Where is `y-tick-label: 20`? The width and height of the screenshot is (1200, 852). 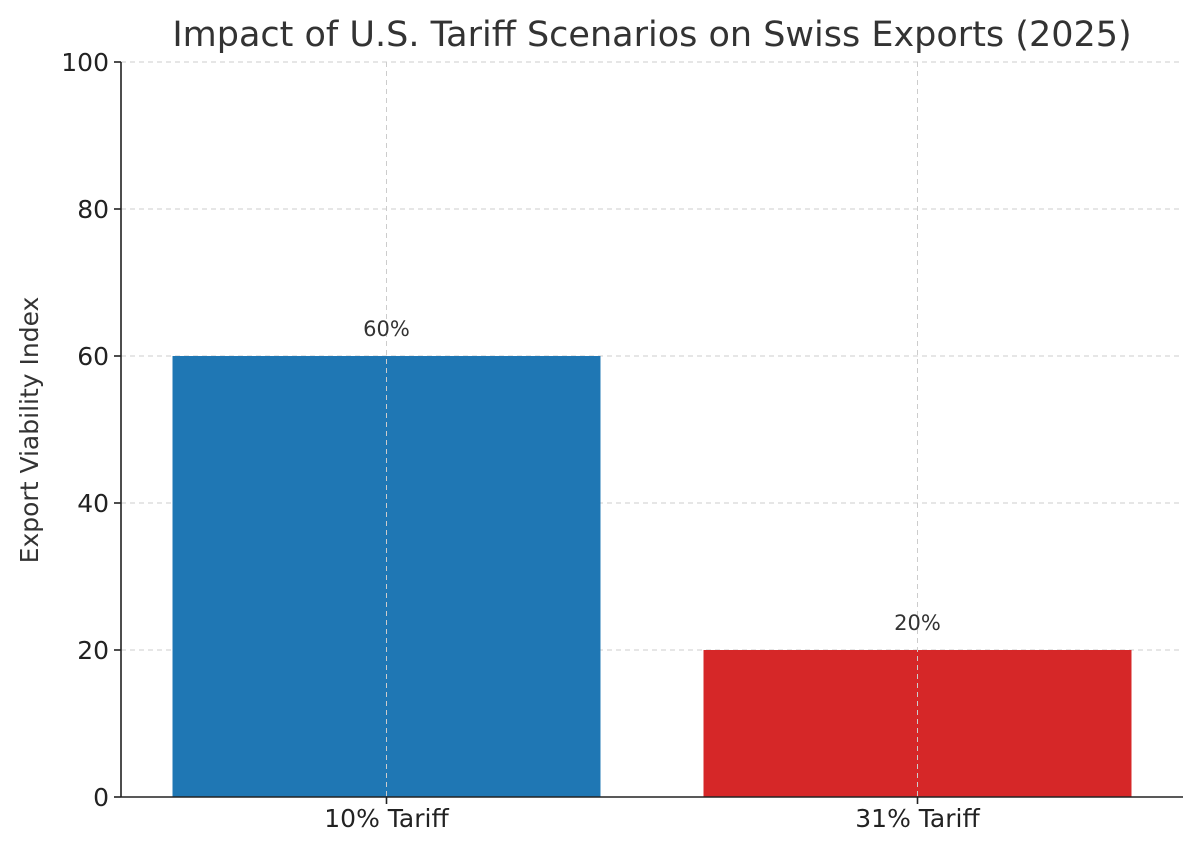 y-tick-label: 20 is located at coordinates (93, 650).